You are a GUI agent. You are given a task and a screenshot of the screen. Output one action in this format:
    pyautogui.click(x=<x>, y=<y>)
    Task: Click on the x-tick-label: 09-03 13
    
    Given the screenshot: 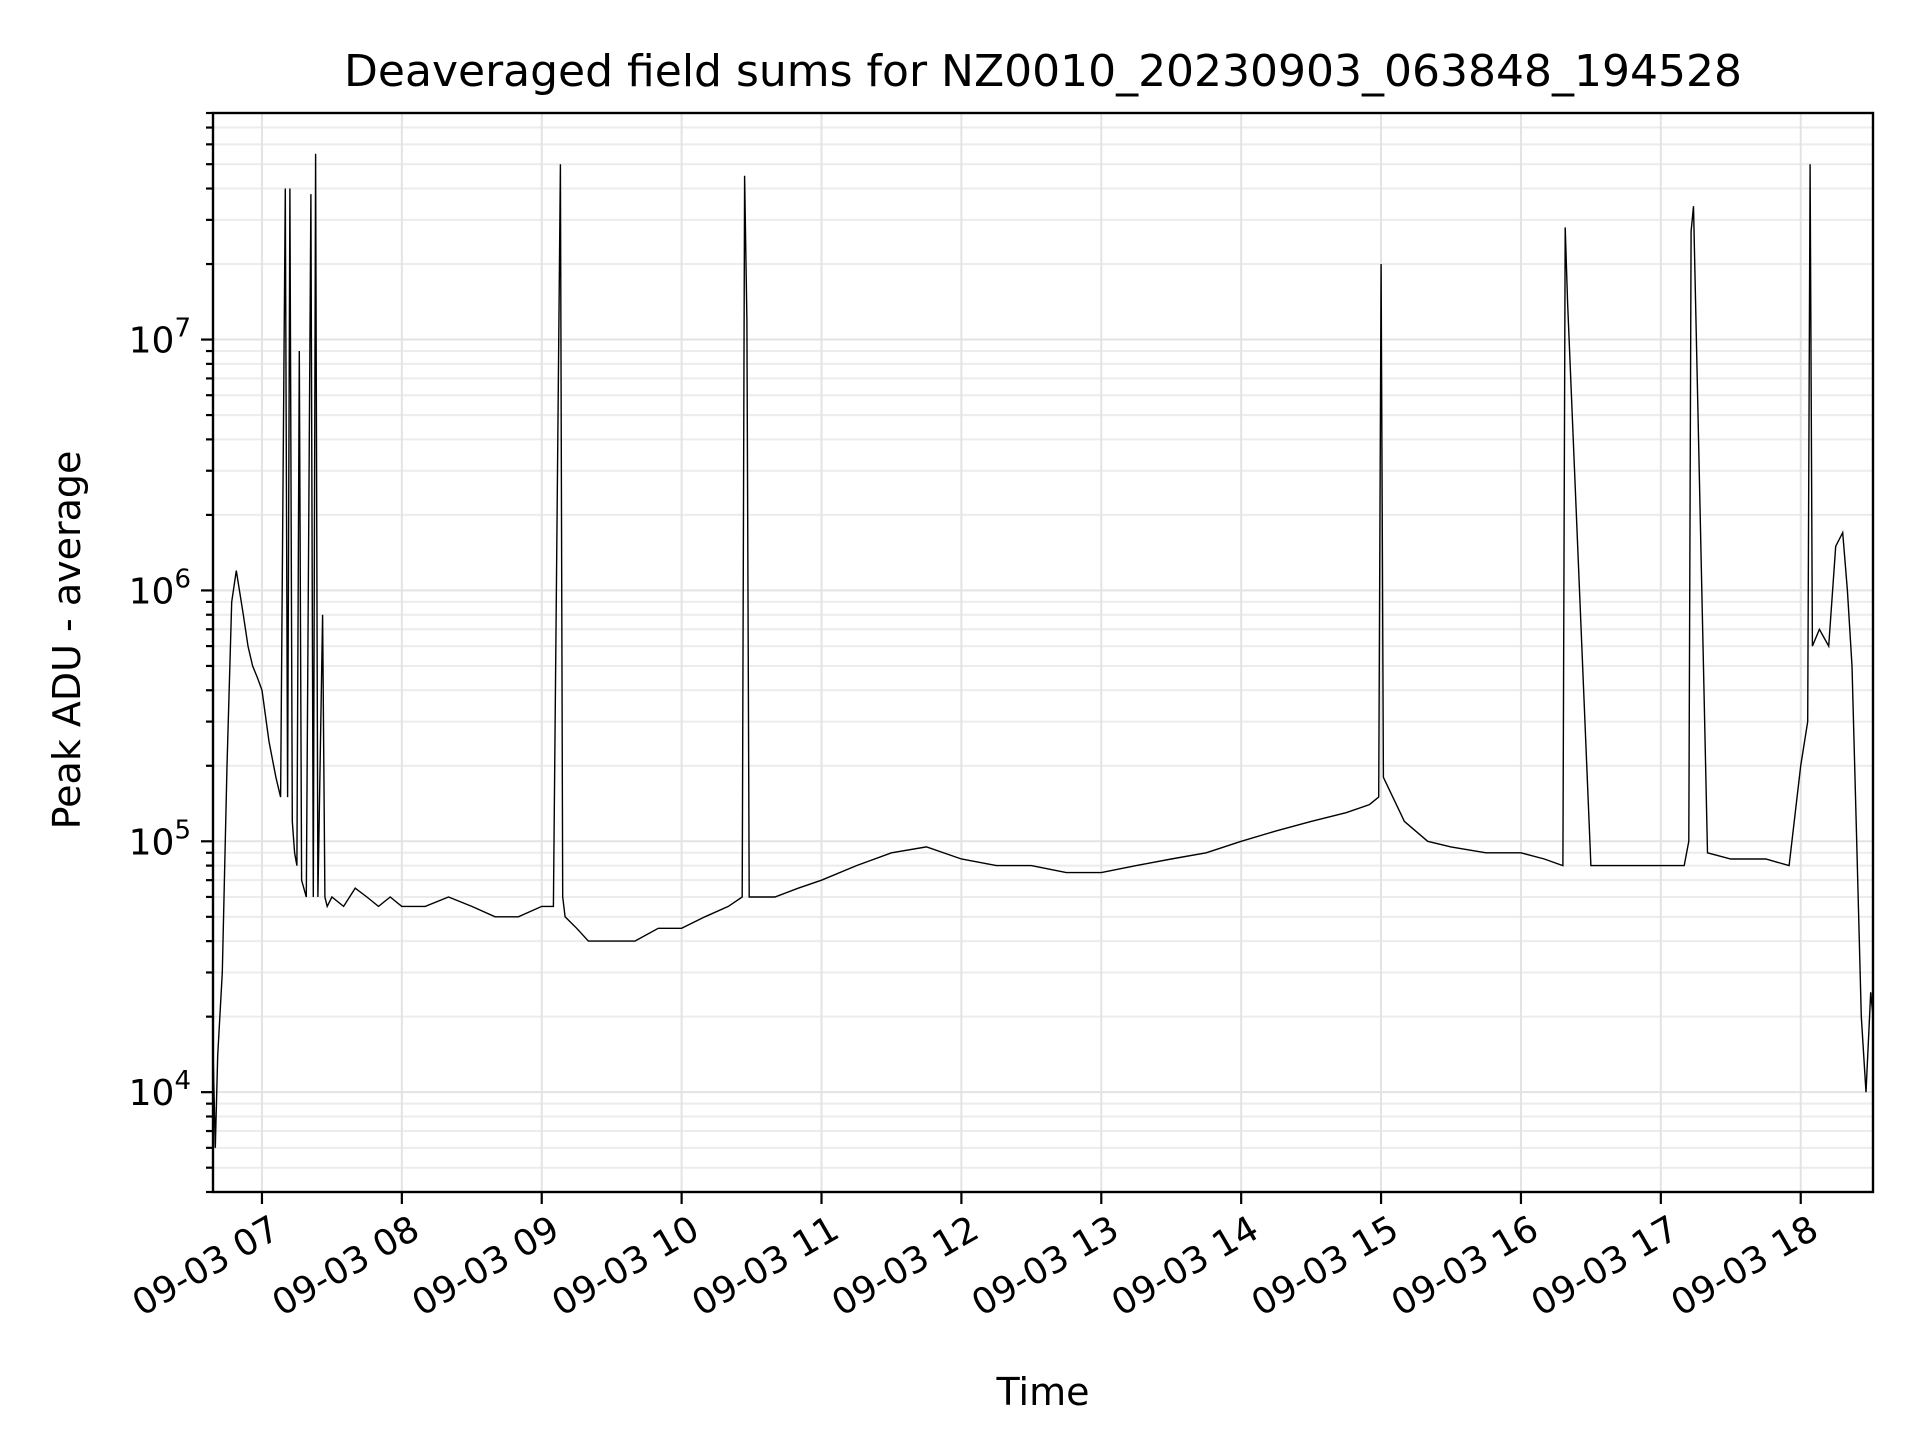 What is the action you would take?
    pyautogui.click(x=1045, y=1266)
    